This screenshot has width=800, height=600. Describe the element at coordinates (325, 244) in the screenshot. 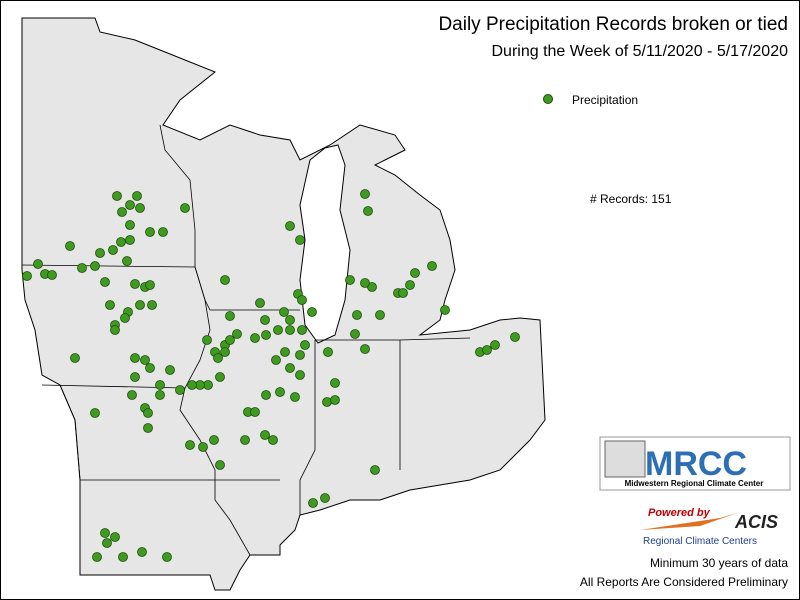

I see `lake-michigan` at that location.